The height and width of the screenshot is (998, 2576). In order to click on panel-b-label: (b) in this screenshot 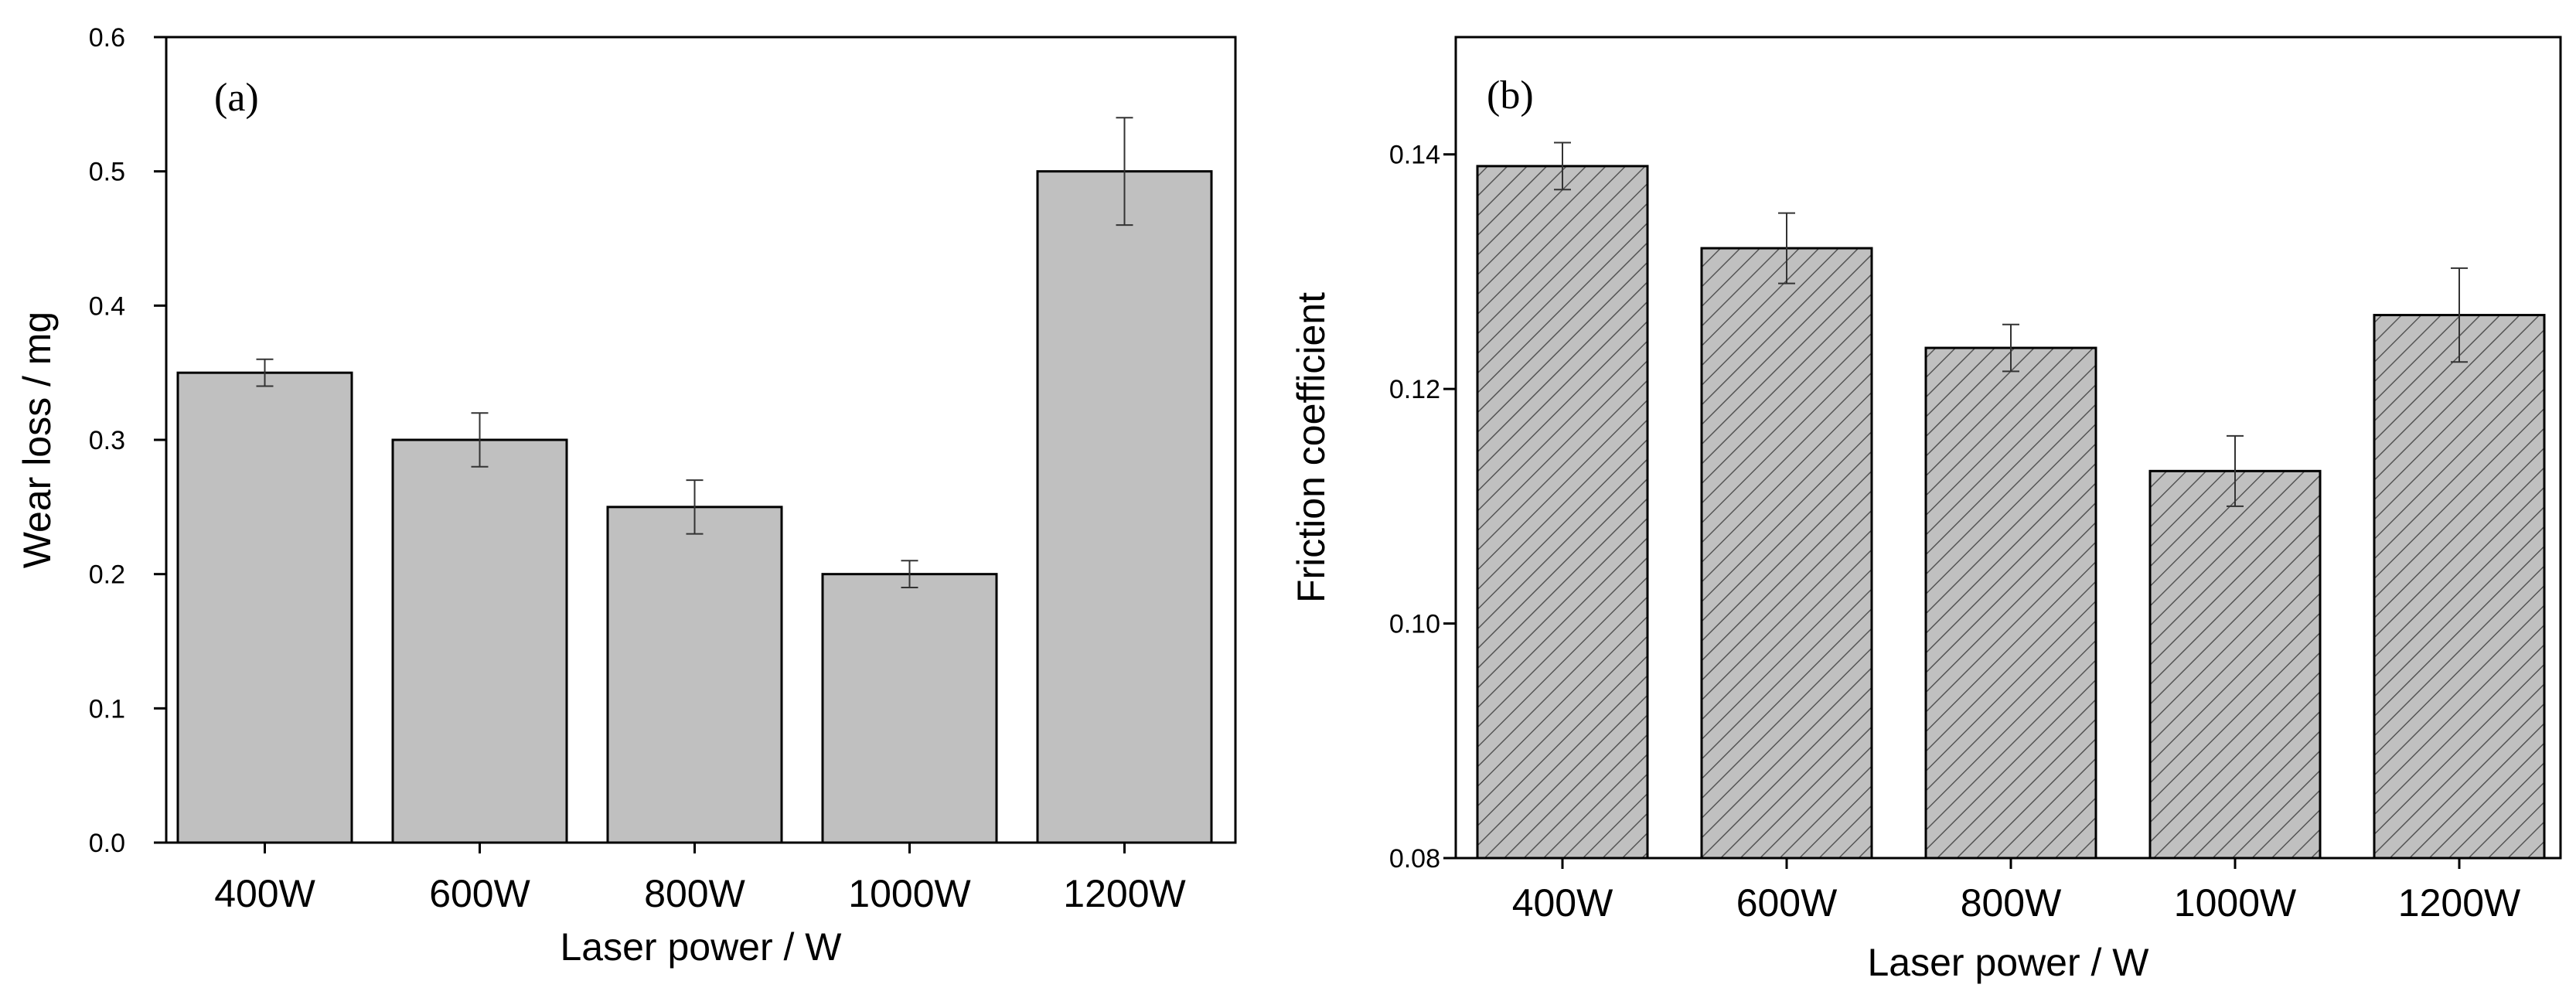, I will do `click(1510, 95)`.